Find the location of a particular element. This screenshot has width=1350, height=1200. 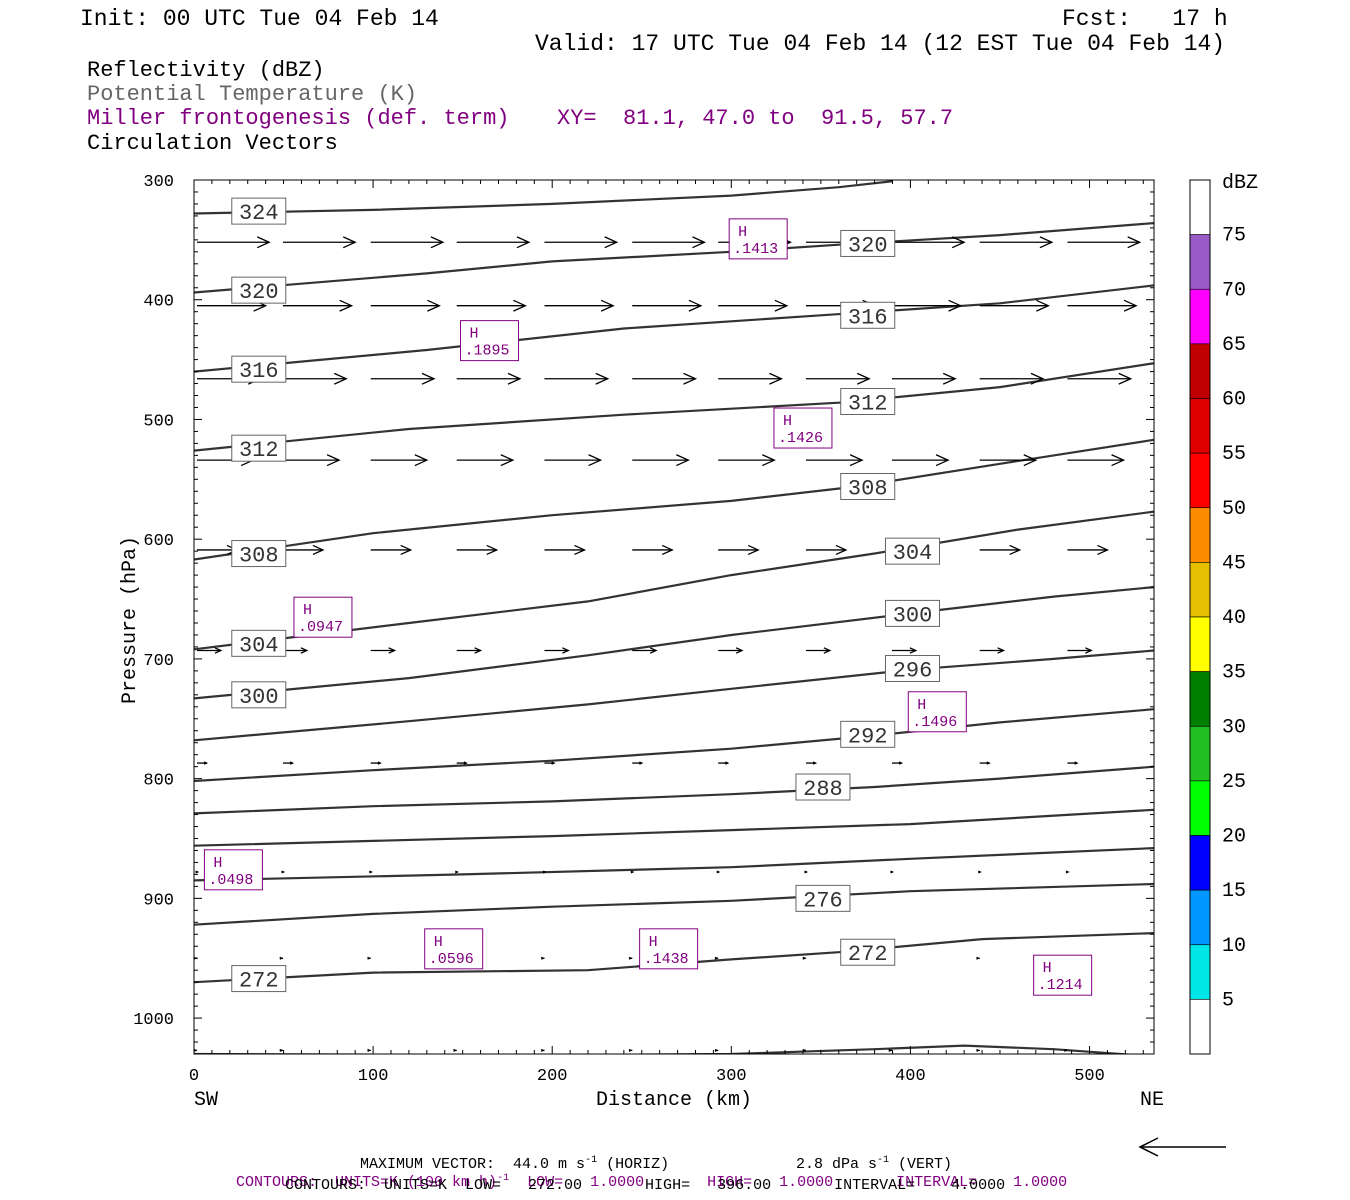

max-value: .0596 is located at coordinates (451, 959).